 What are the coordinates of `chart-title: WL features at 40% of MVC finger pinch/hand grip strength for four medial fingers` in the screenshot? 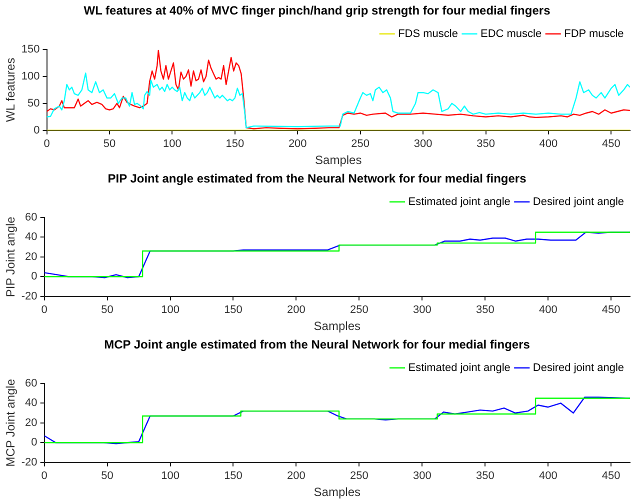 It's located at (317, 11).